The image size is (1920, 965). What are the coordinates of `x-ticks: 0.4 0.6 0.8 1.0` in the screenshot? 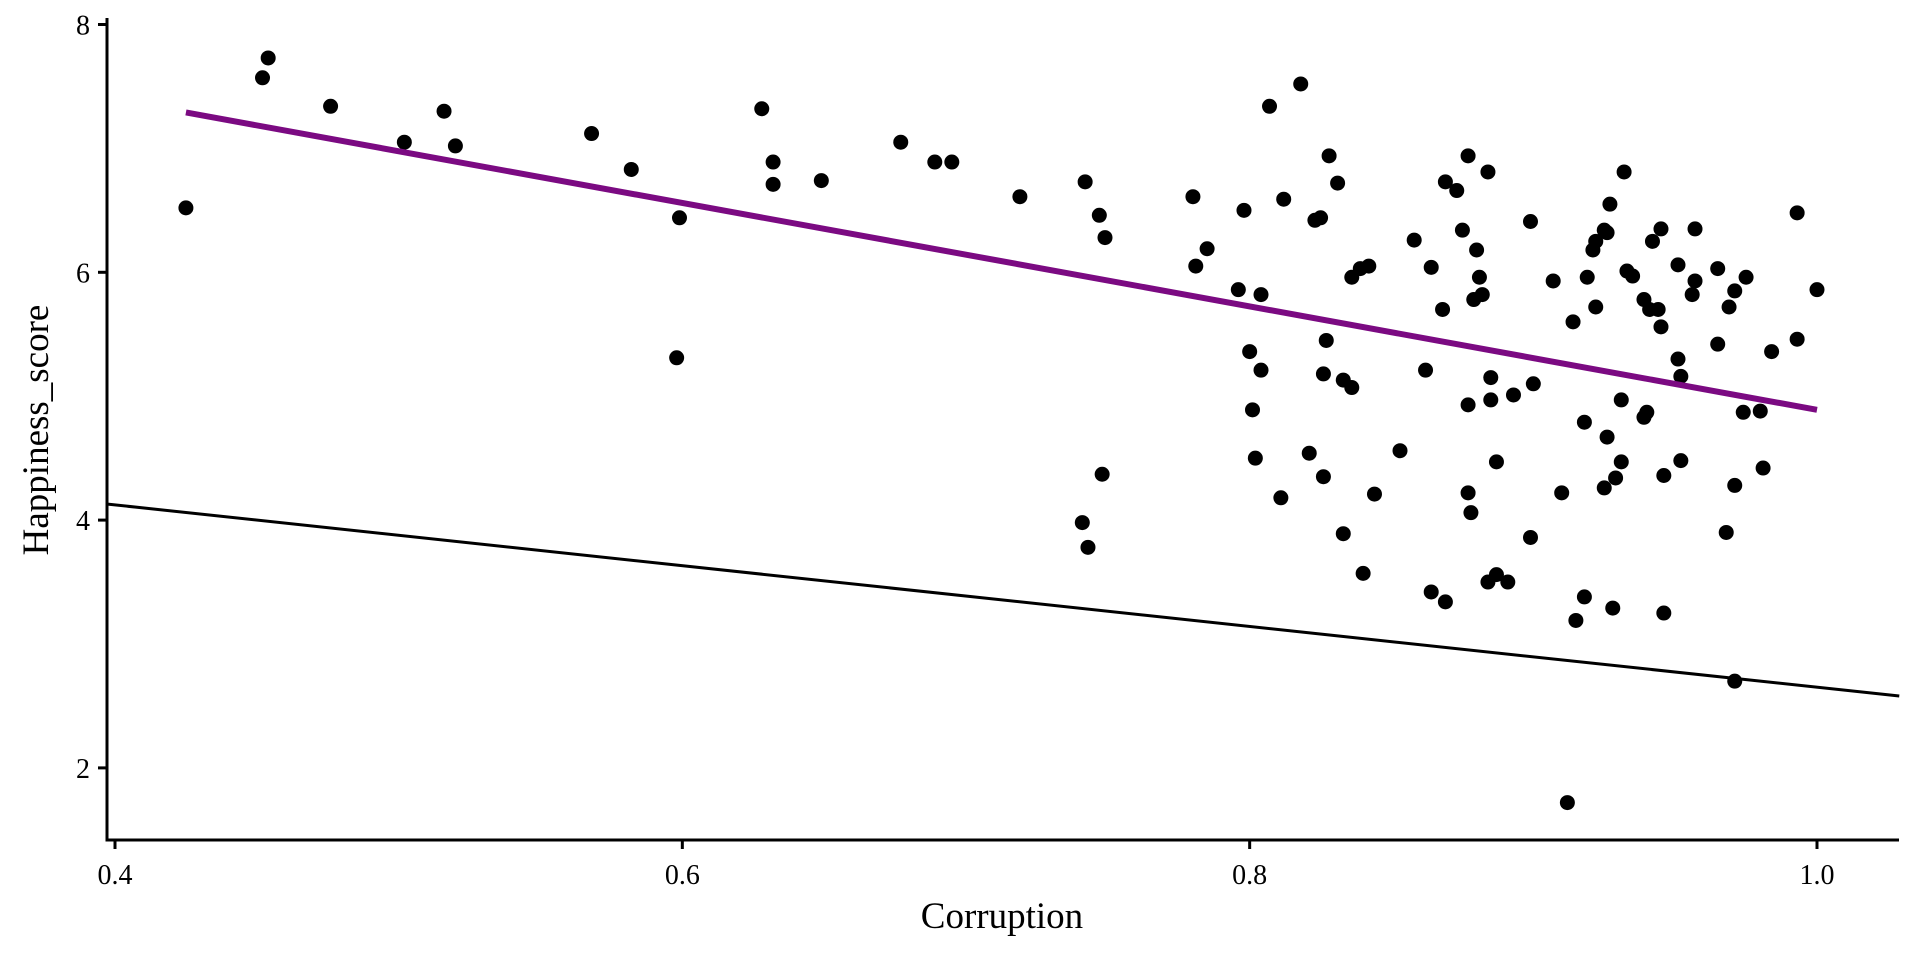 It's located at (966, 866).